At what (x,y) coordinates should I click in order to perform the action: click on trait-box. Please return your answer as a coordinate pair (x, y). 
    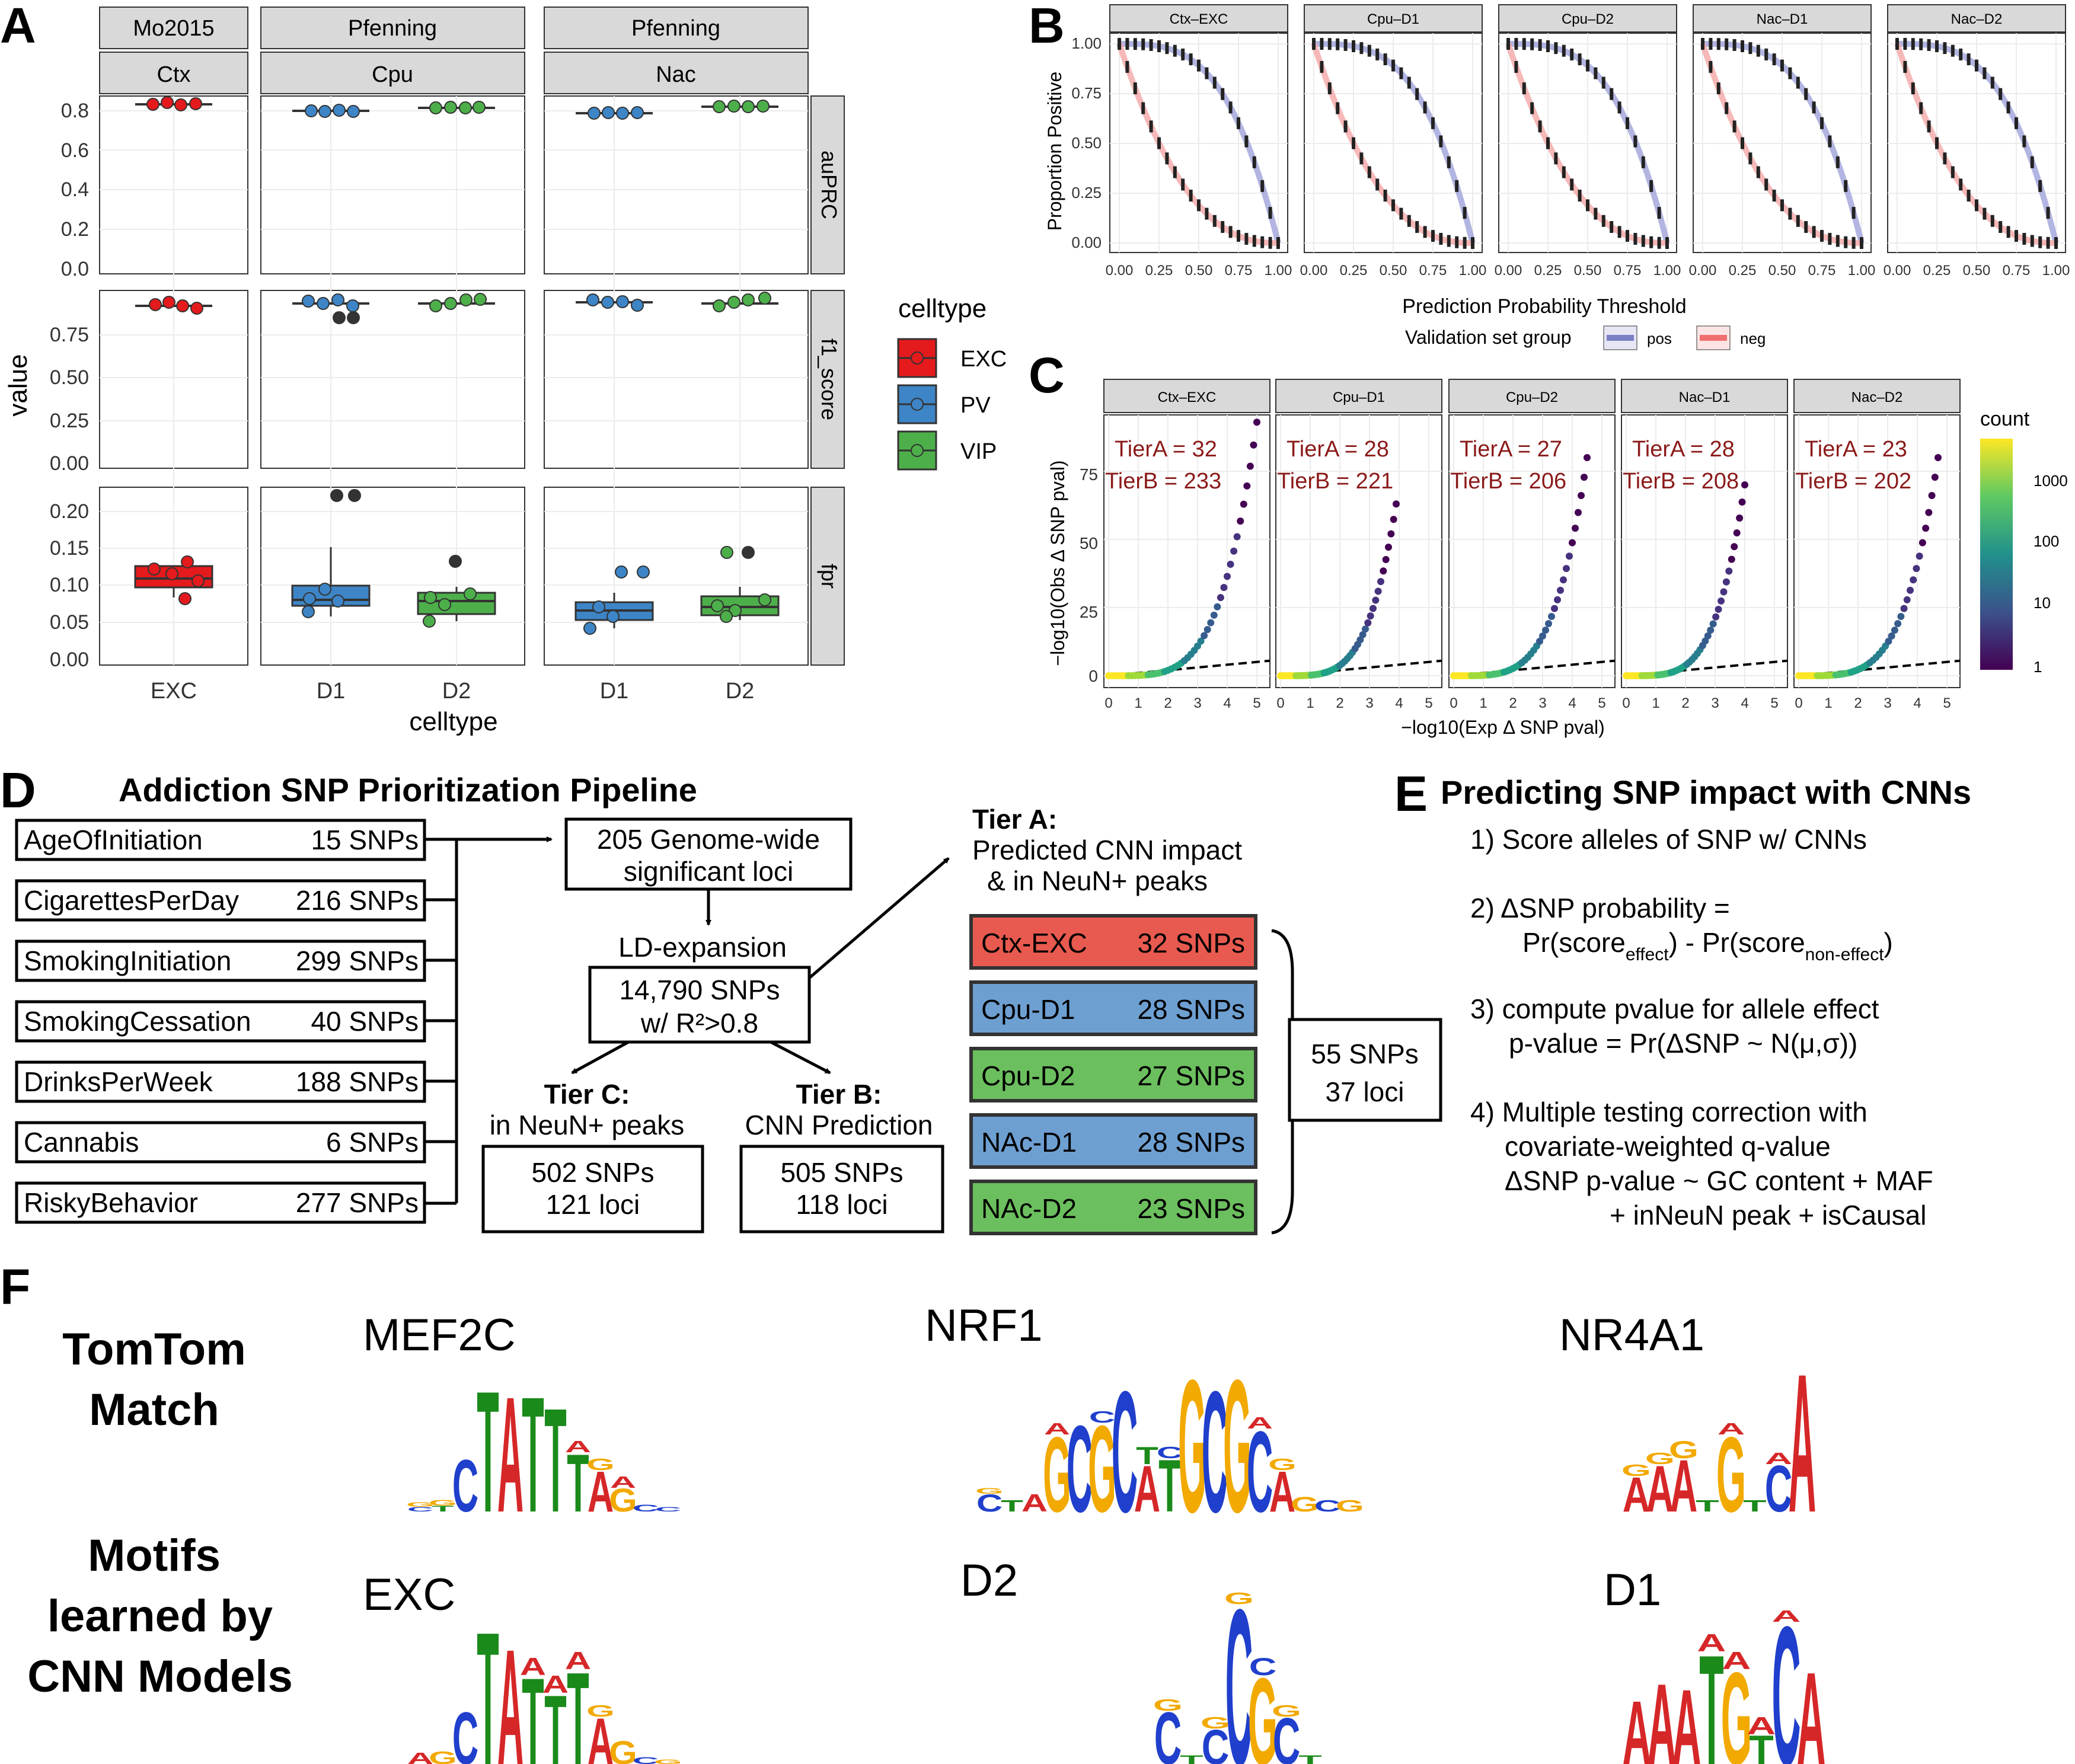
    Looking at the image, I should click on (221, 961).